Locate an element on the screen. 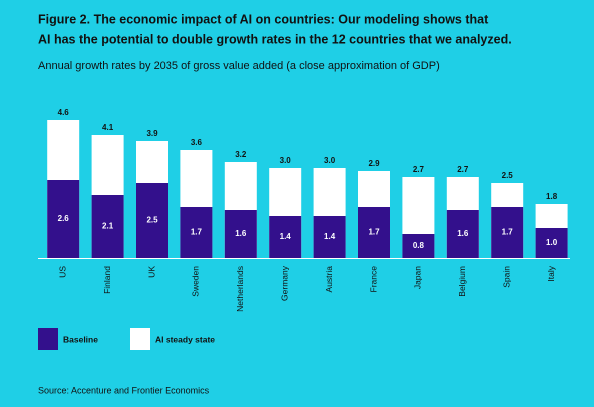 The height and width of the screenshot is (407, 594). value-label: 2.9 is located at coordinates (374, 163).